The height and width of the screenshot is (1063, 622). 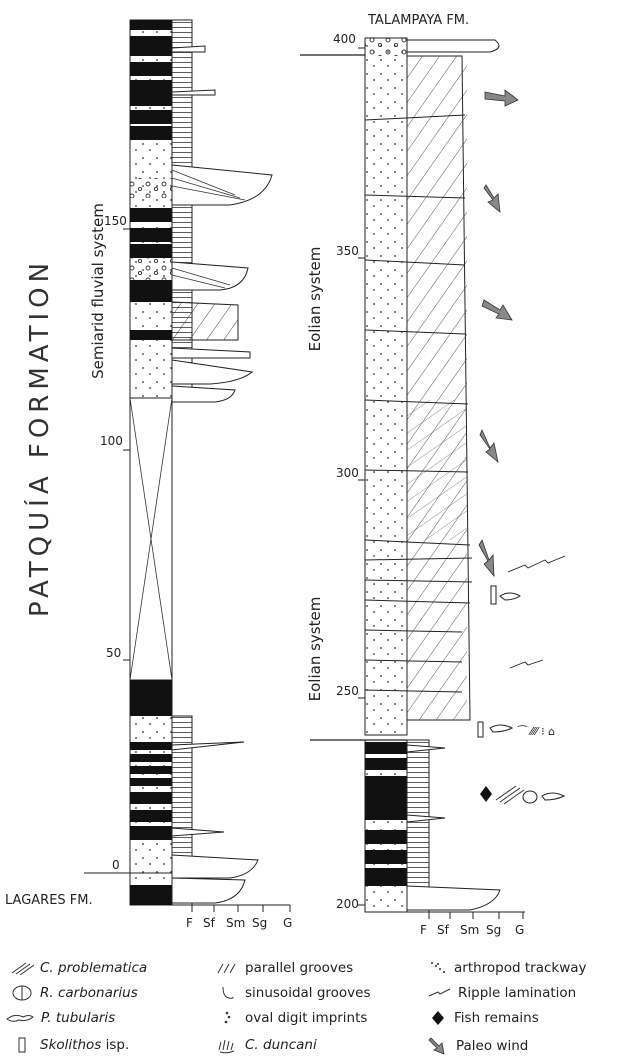 What do you see at coordinates (347, 251) in the screenshot?
I see `right-scale-350: 350` at bounding box center [347, 251].